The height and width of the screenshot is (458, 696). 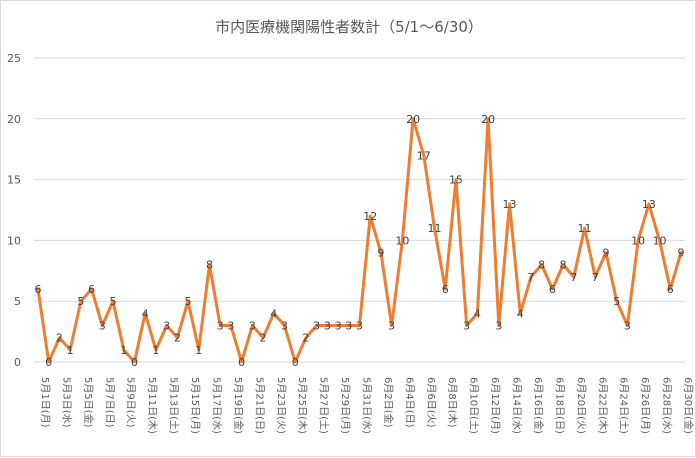 What do you see at coordinates (495, 405) in the screenshot?
I see `x-tick-label: 6月12日(月)` at bounding box center [495, 405].